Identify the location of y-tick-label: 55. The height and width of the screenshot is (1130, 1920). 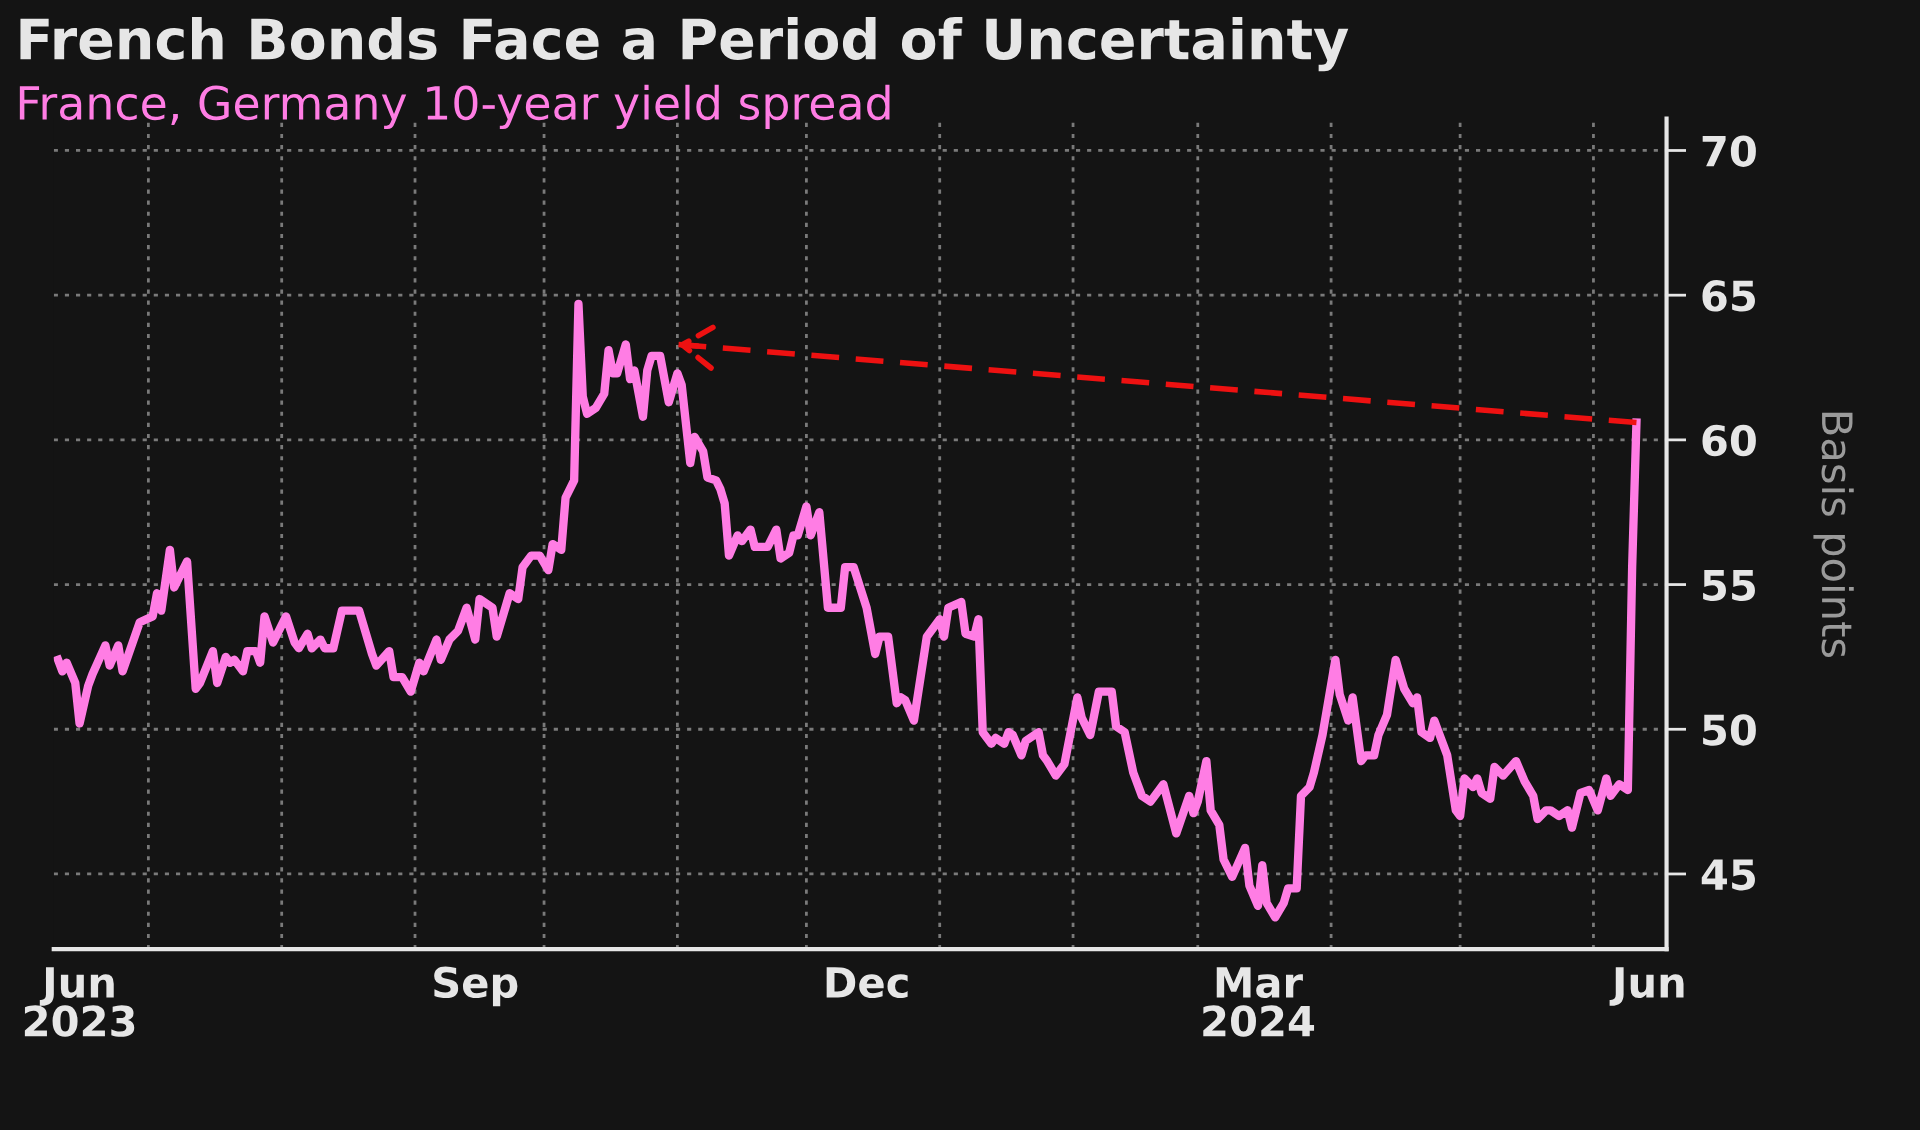
(1729, 585).